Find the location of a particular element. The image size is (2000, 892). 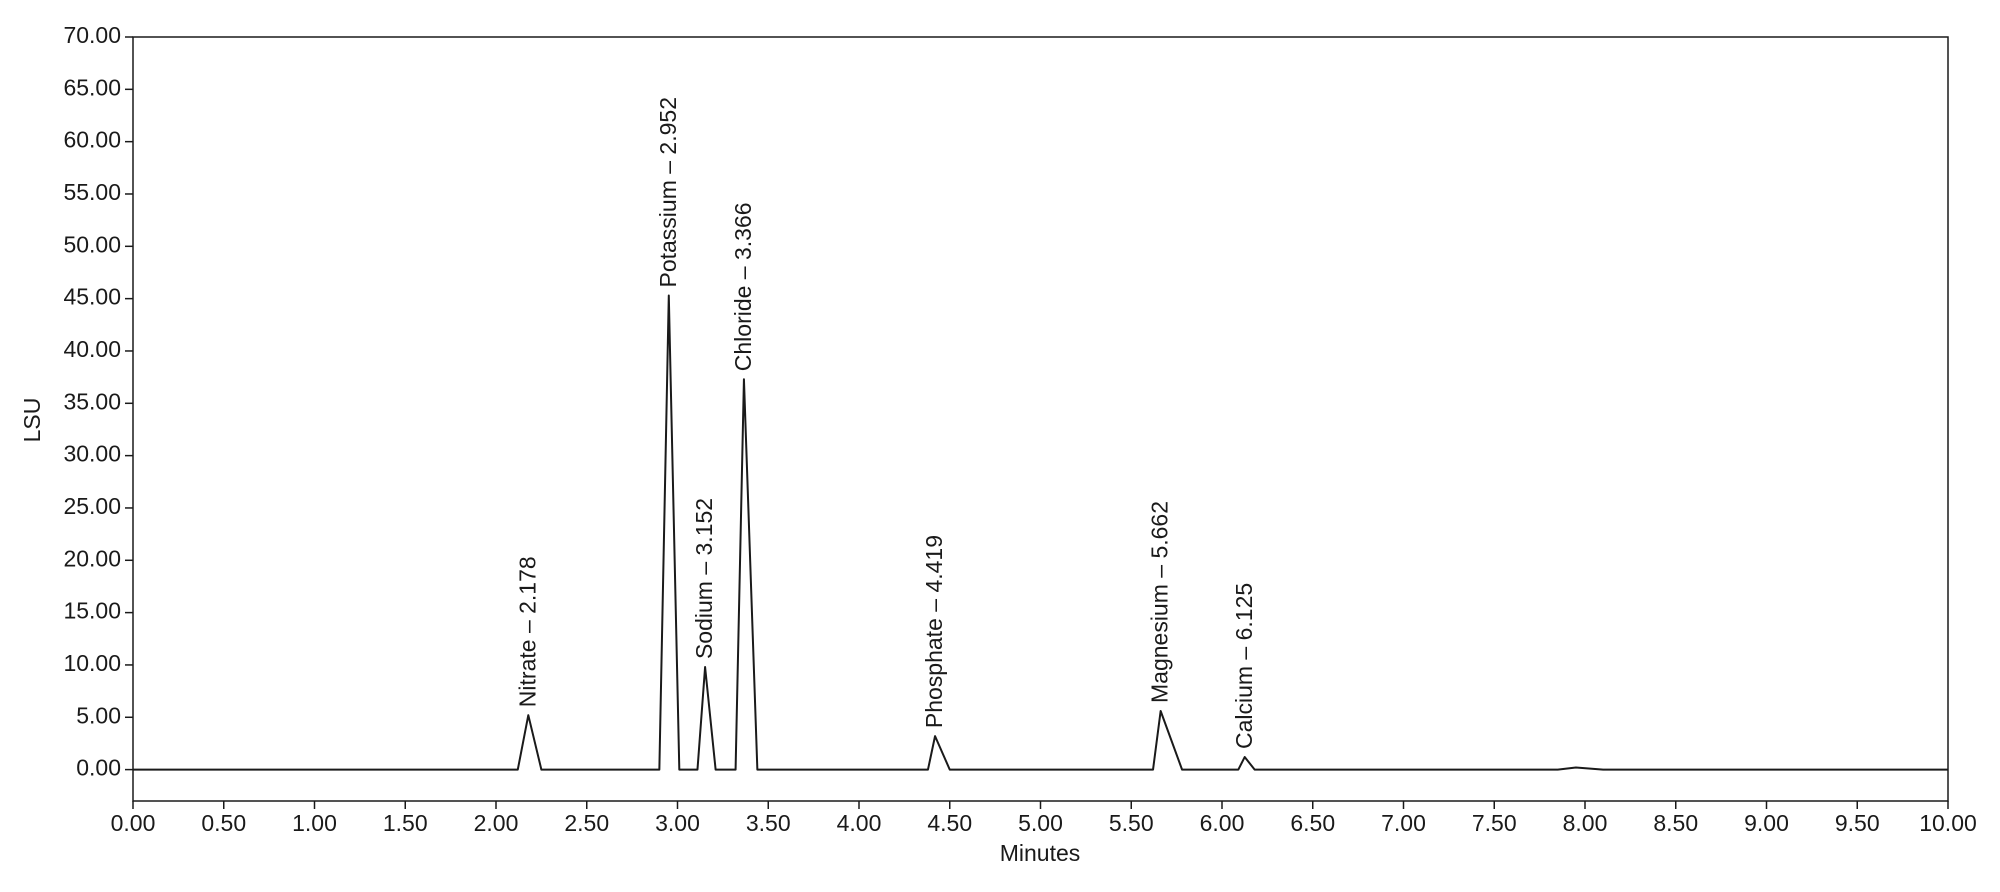

x-tick-label: 2.00 is located at coordinates (496, 823).